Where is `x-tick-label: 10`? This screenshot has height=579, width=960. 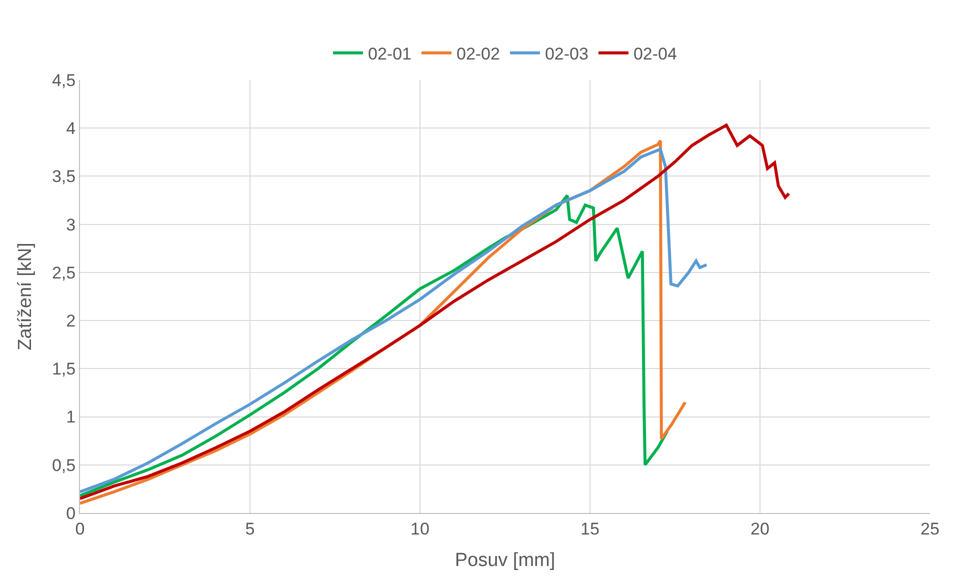 x-tick-label: 10 is located at coordinates (420, 528).